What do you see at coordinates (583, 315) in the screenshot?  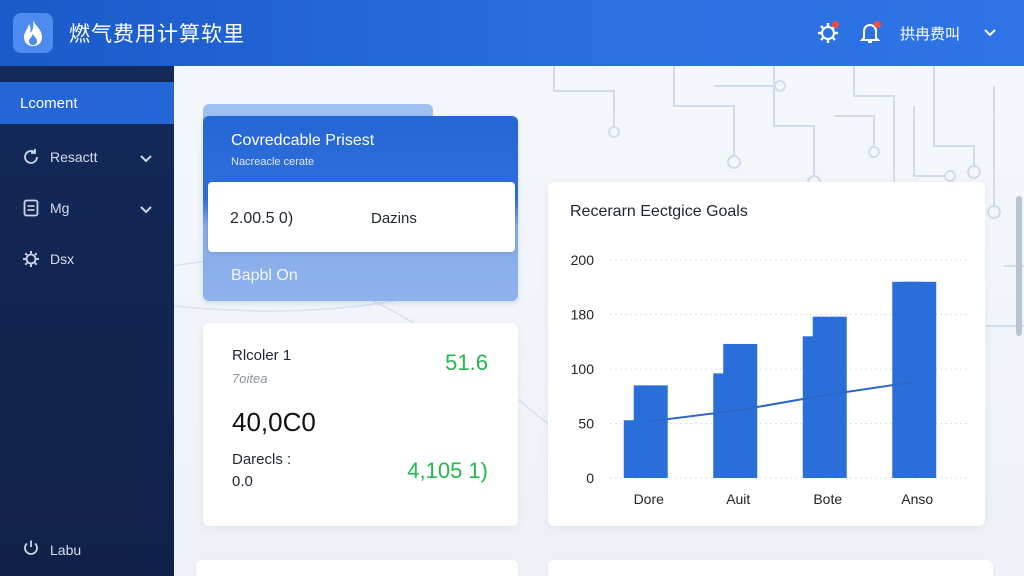 I see `y-tick-label: 180` at bounding box center [583, 315].